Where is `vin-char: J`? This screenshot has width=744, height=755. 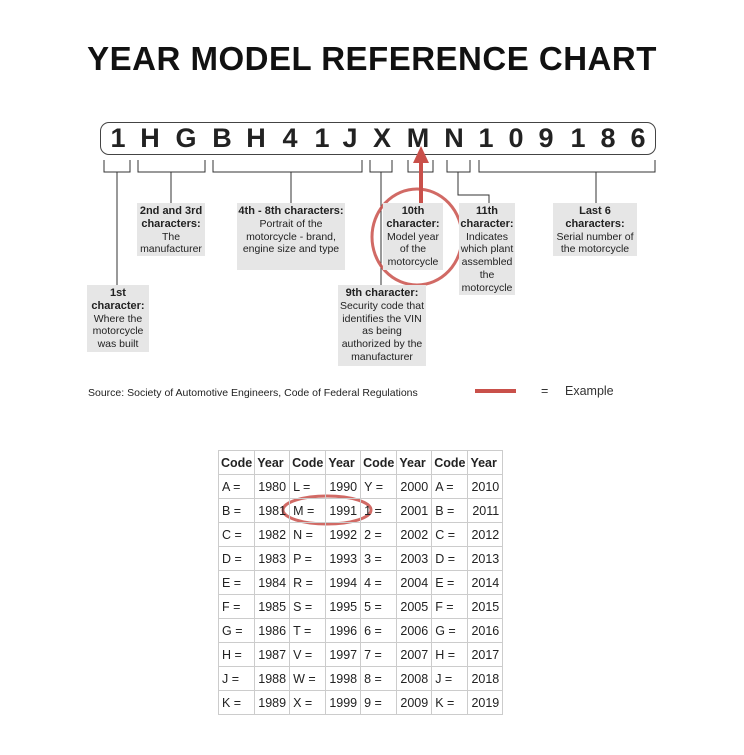 vin-char: J is located at coordinates (350, 138).